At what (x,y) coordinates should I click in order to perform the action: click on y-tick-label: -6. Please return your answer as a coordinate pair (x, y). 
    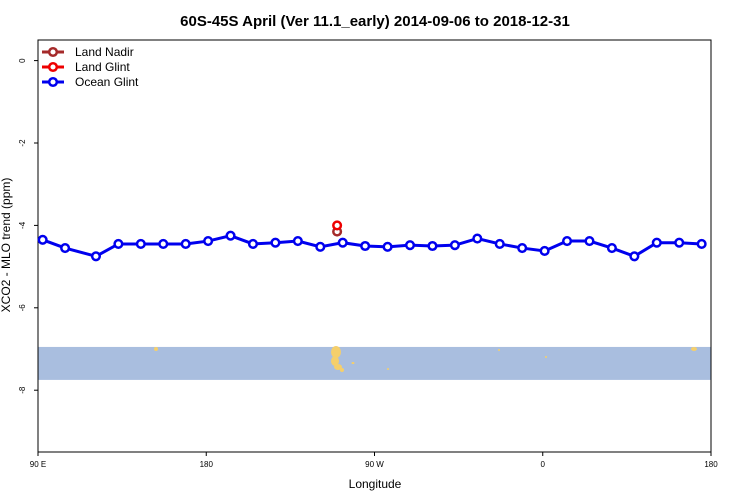
    Looking at the image, I should click on (22, 308).